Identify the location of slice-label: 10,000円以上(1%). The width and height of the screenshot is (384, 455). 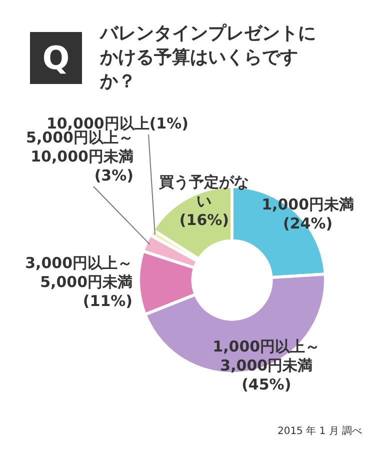
(117, 123).